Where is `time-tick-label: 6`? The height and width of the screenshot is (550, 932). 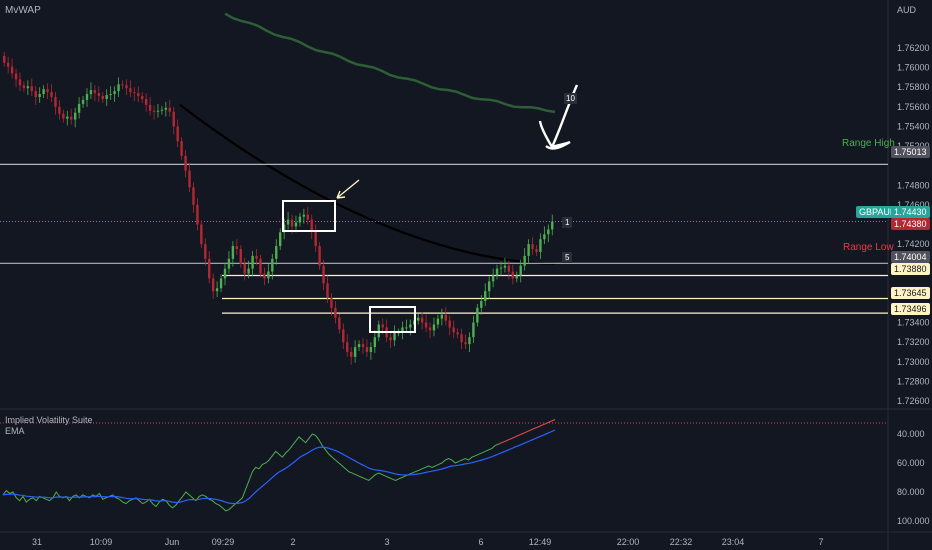 time-tick-label: 6 is located at coordinates (480, 542).